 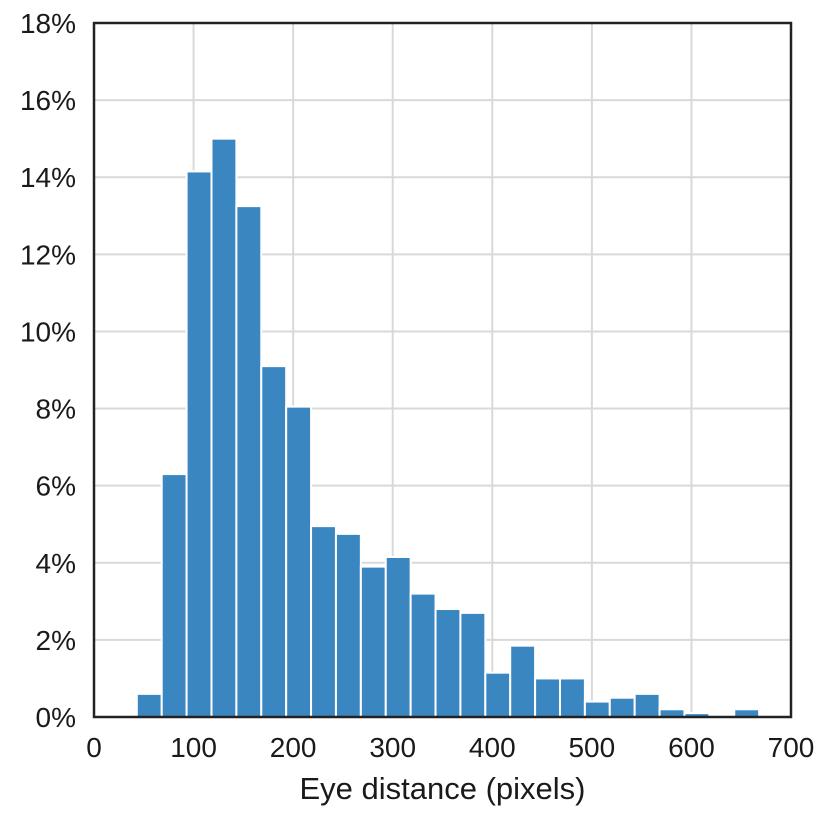 What do you see at coordinates (56, 563) in the screenshot?
I see `y-tick-label: 4%` at bounding box center [56, 563].